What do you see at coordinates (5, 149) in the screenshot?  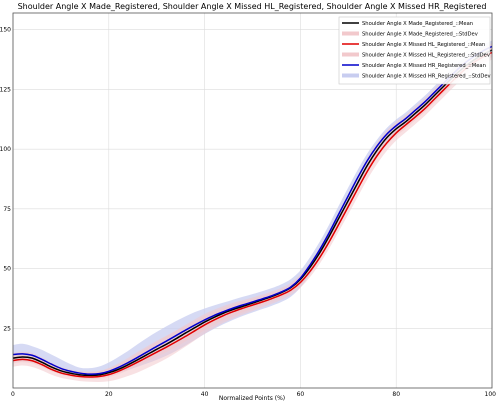 I see `y-tick-label: 100` at bounding box center [5, 149].